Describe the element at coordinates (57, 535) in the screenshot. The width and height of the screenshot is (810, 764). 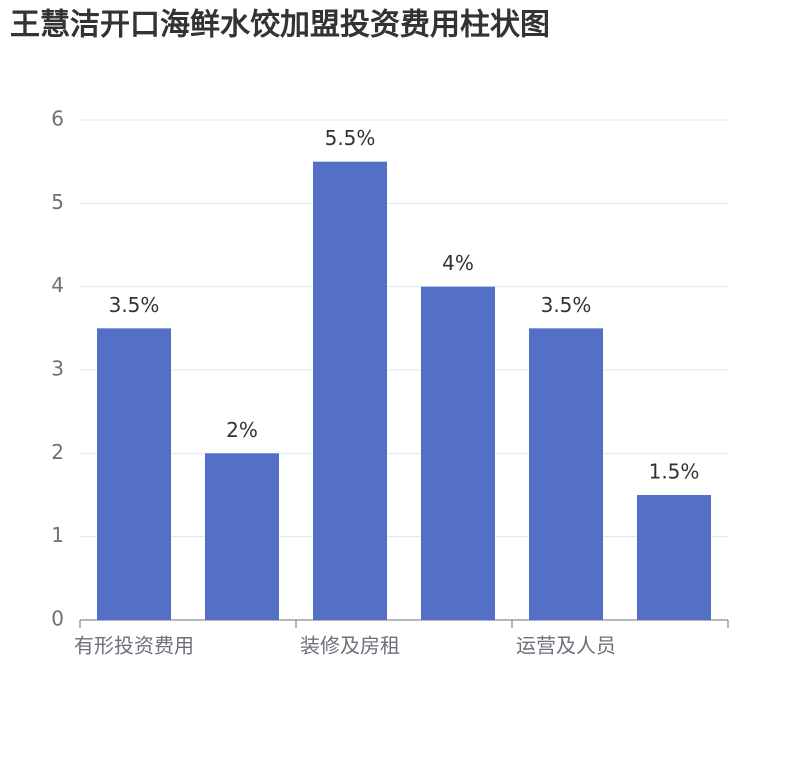
I see `y-tick-label: 1` at that location.